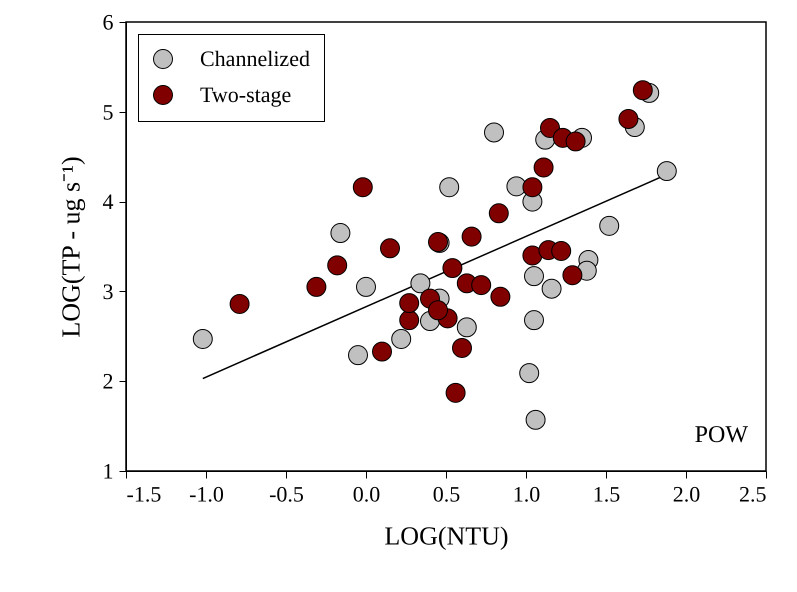 The width and height of the screenshot is (797, 592). I want to click on y-tick-label: 3, so click(108, 291).